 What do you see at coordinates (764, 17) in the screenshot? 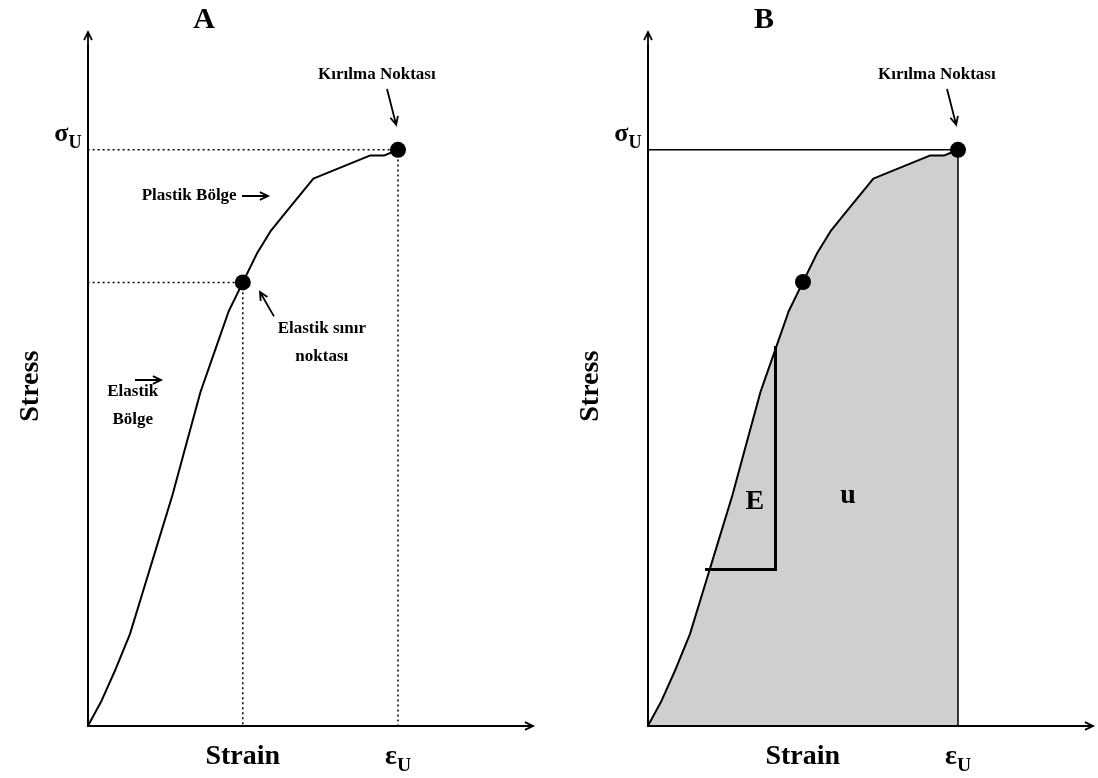
I see `chart-title: B` at bounding box center [764, 17].